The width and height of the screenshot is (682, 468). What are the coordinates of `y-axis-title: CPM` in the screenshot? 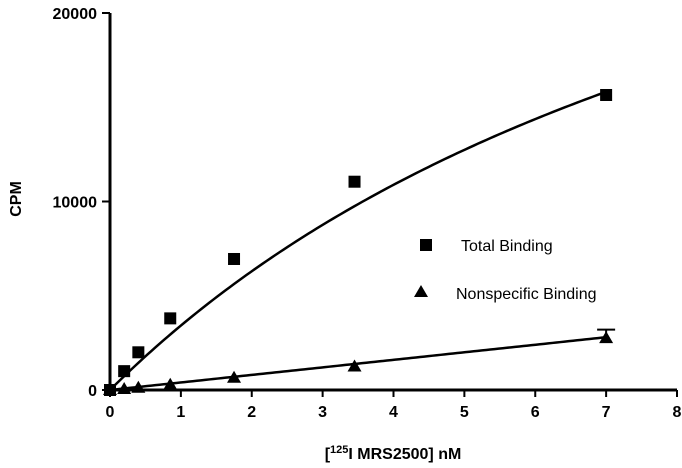 It's located at (16, 199).